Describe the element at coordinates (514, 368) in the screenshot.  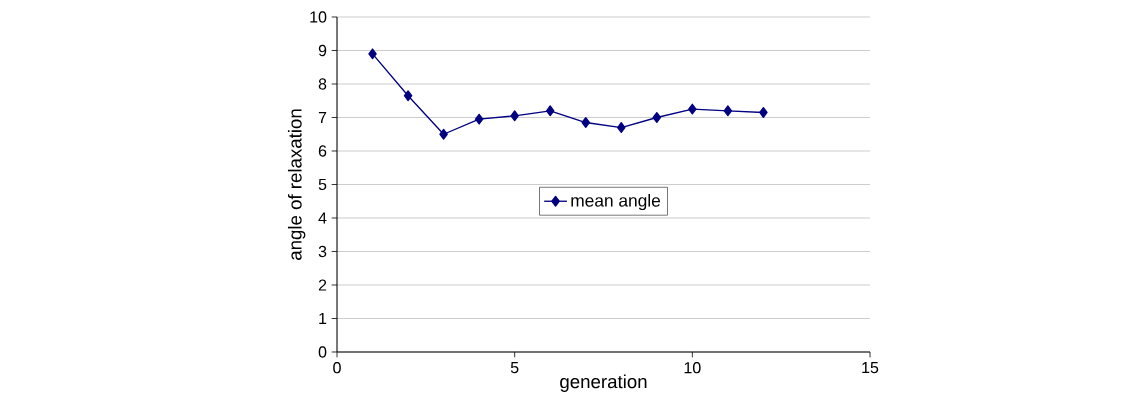
I see `x-tick-label: 5` at that location.